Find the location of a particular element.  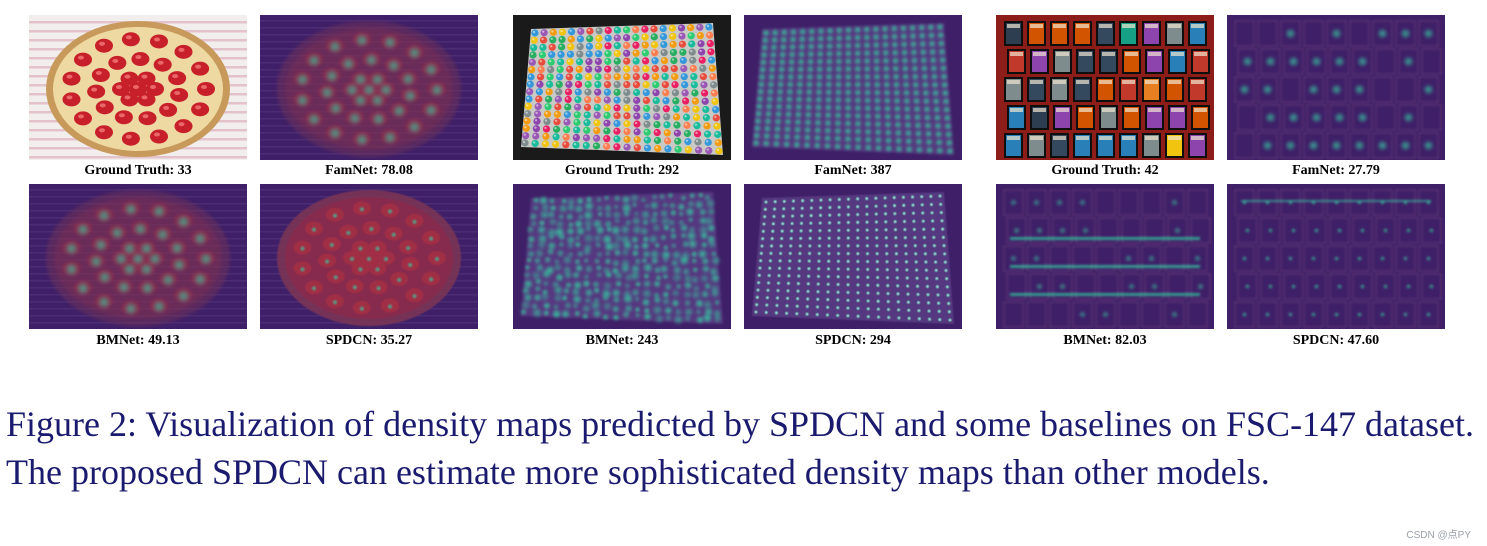

markers-bmnet-density-map is located at coordinates (622, 256).